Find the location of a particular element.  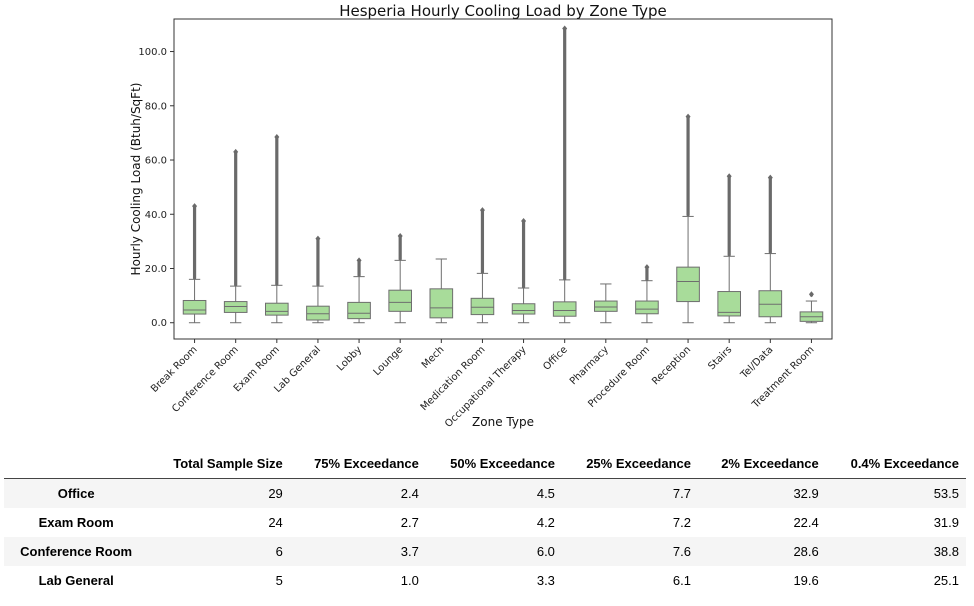

table-row: Exam Room 24 2.7 4.2 7.2 22.4 31.9 is located at coordinates (485, 522).